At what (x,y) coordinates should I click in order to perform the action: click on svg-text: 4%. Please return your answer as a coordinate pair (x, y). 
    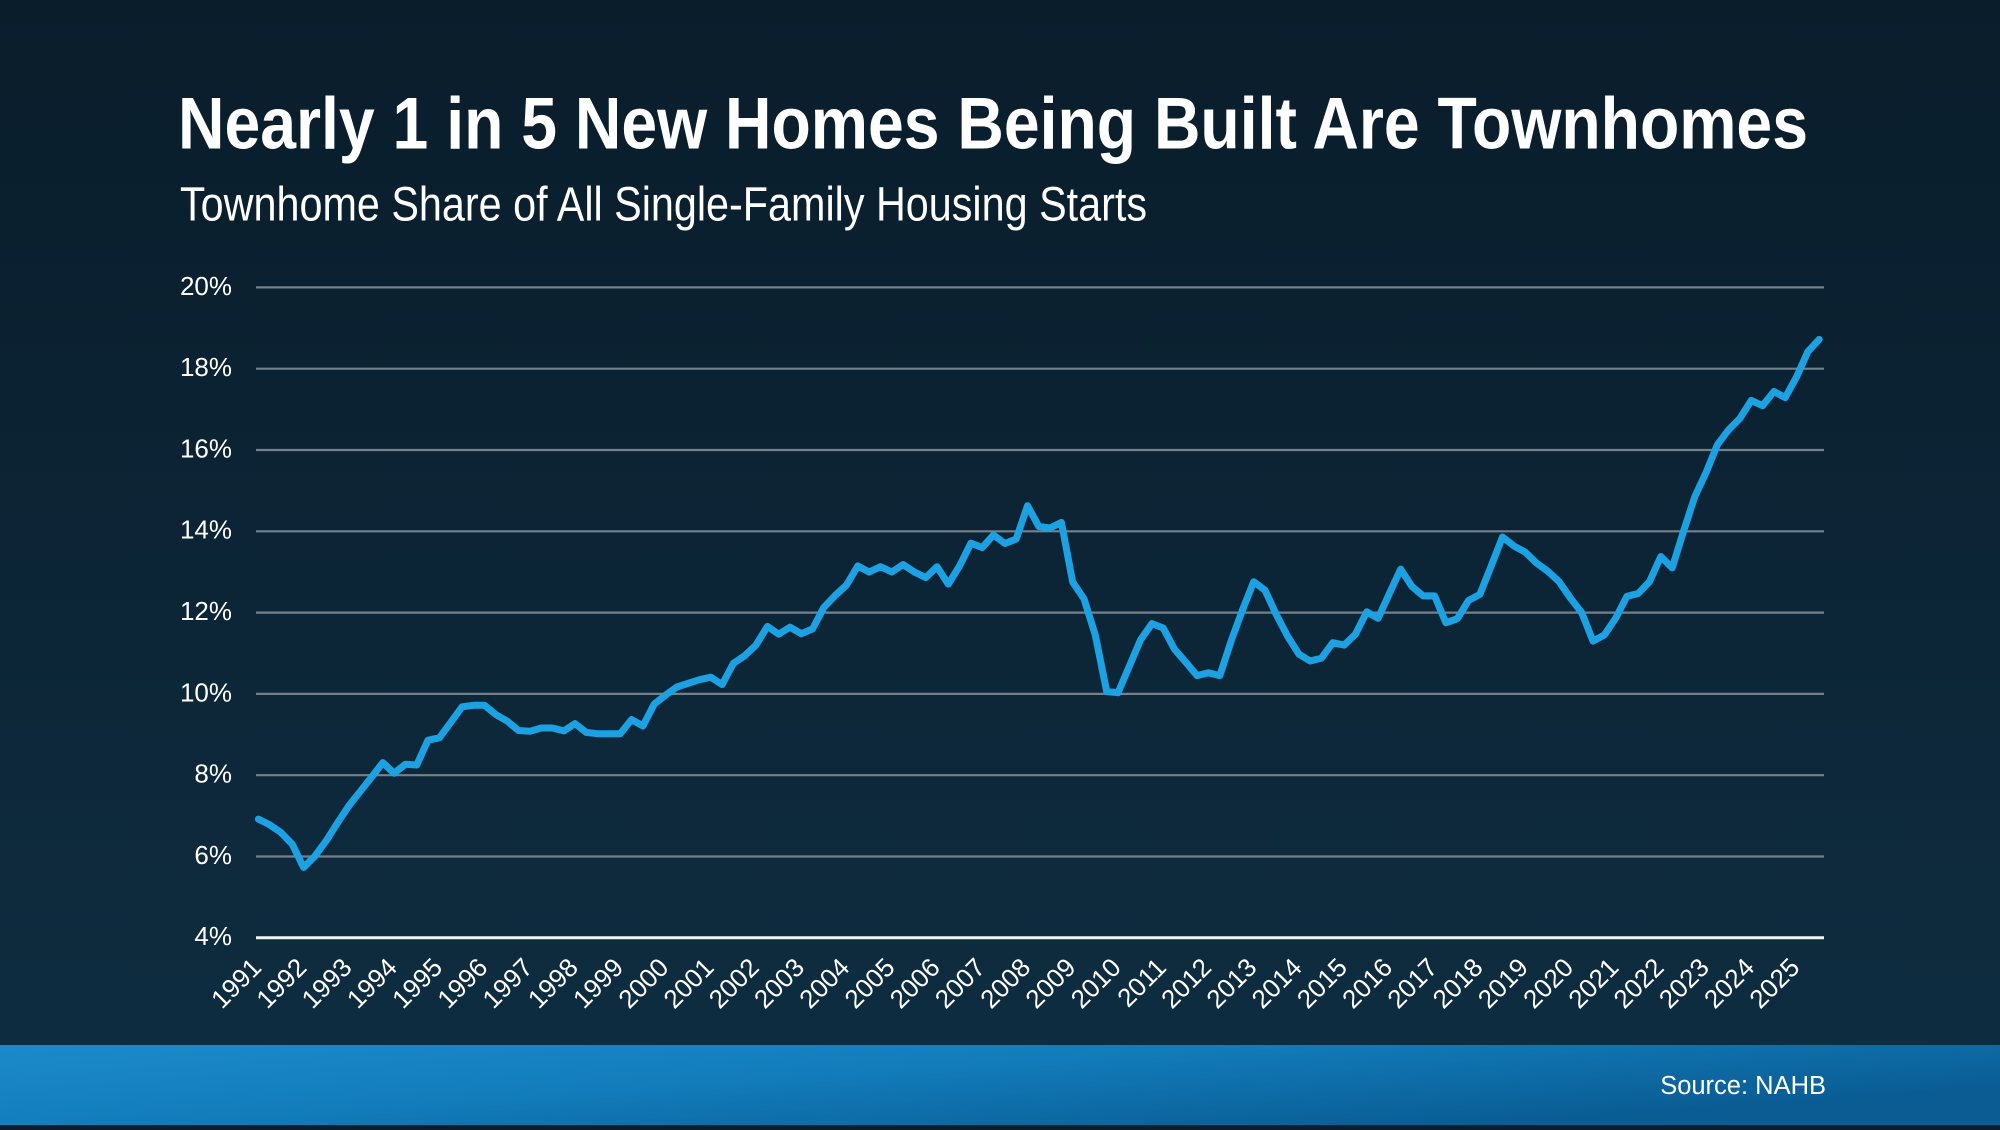
    Looking at the image, I should click on (213, 936).